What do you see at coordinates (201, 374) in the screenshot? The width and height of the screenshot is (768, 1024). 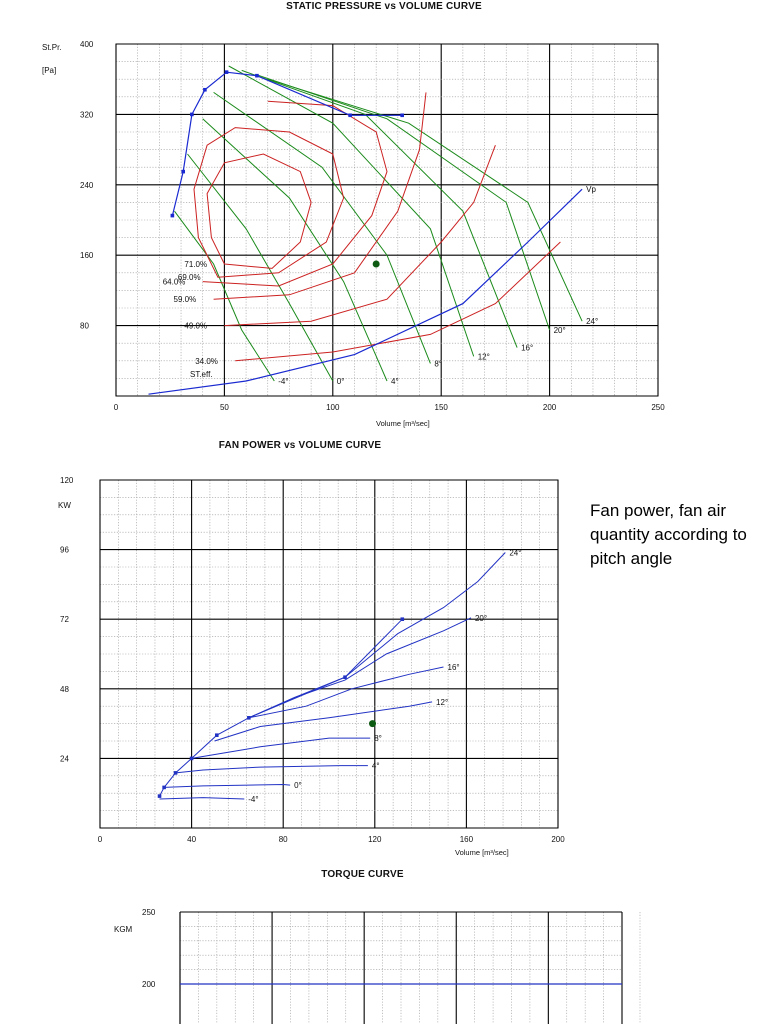 I see `st-eff-label: ST.eff.` at bounding box center [201, 374].